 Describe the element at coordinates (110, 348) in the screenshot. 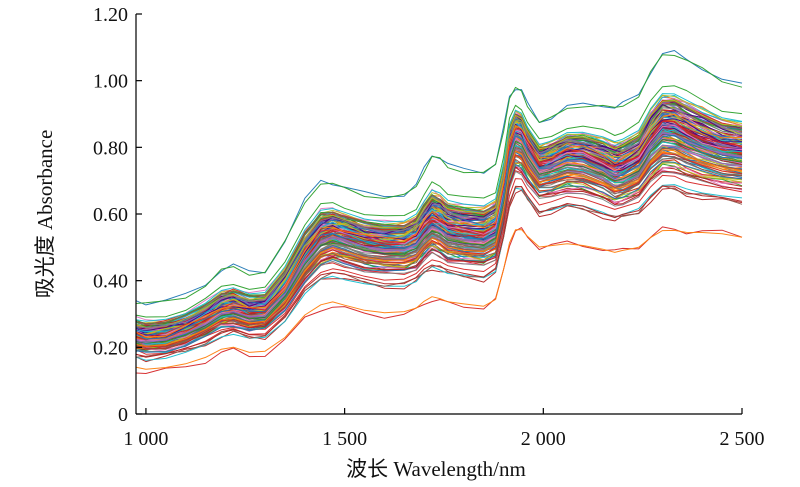

I see `y-tick-label: 0.20` at that location.